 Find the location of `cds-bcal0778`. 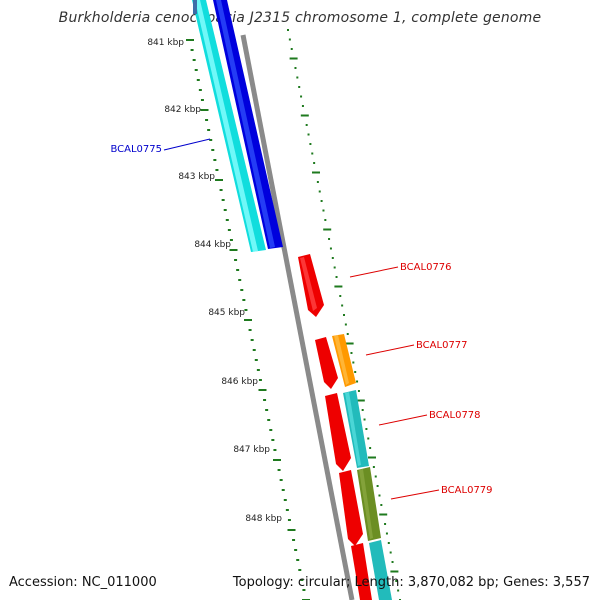

cds-bcal0778 is located at coordinates (338, 432).